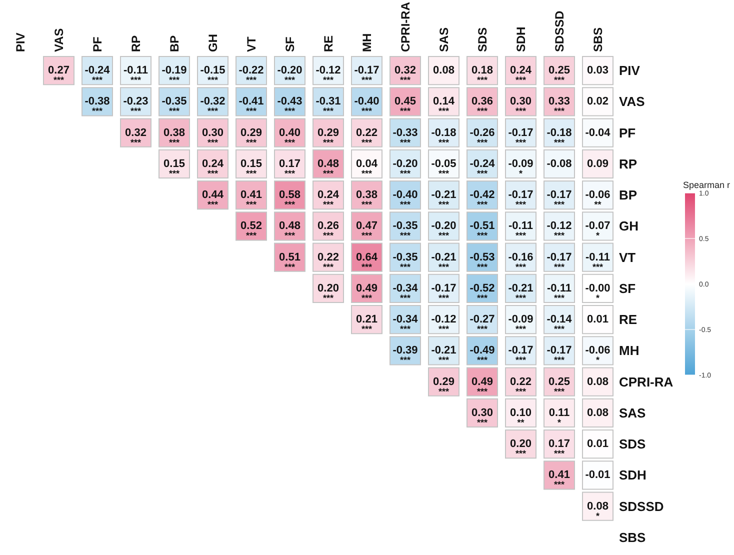  Describe the element at coordinates (521, 137) in the screenshot. I see `data-label: -0.17 ***` at that location.